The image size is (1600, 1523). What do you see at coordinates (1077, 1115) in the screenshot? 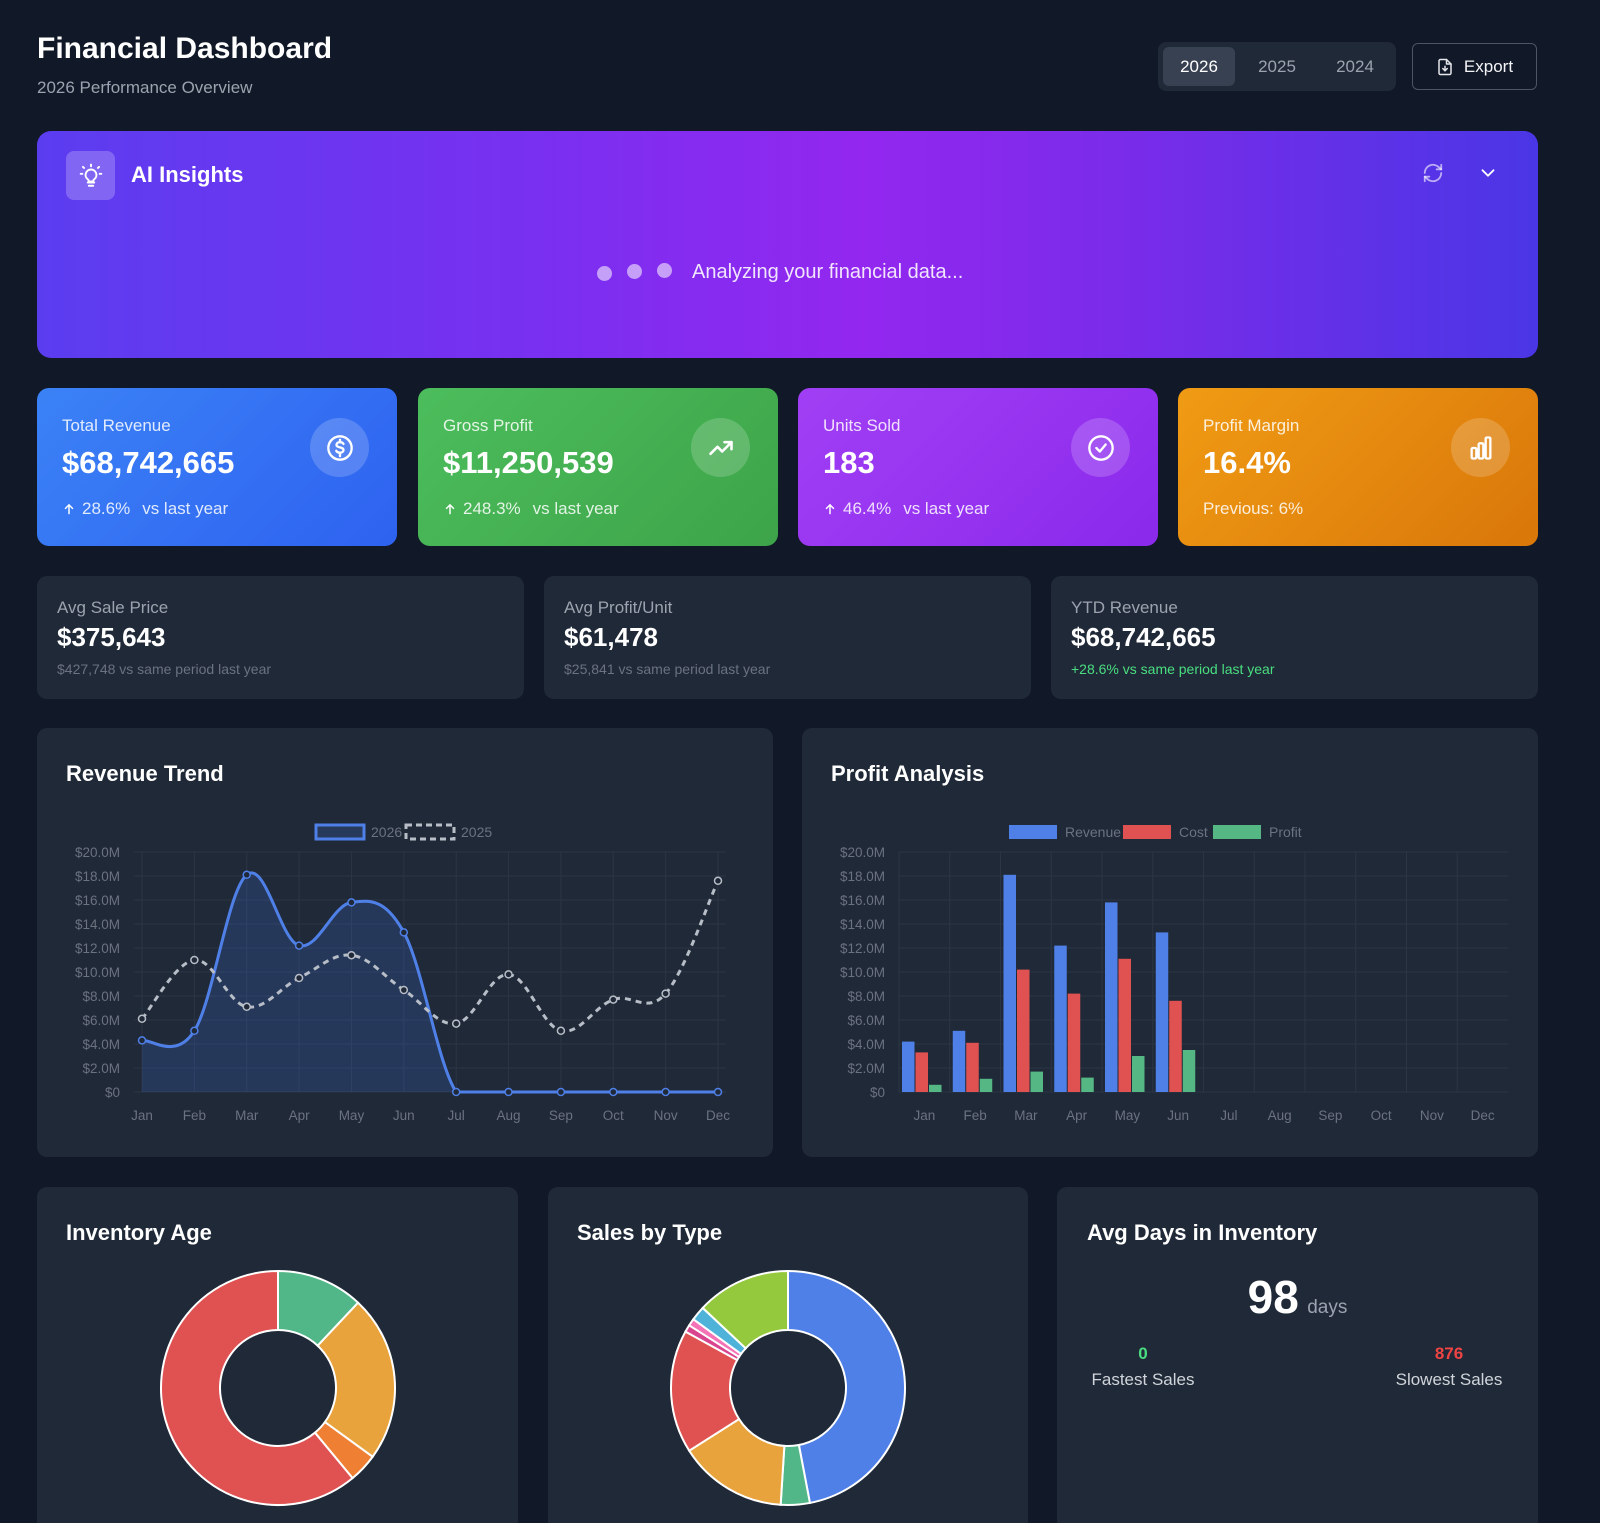
I see `x-tick-label: Apr` at bounding box center [1077, 1115].